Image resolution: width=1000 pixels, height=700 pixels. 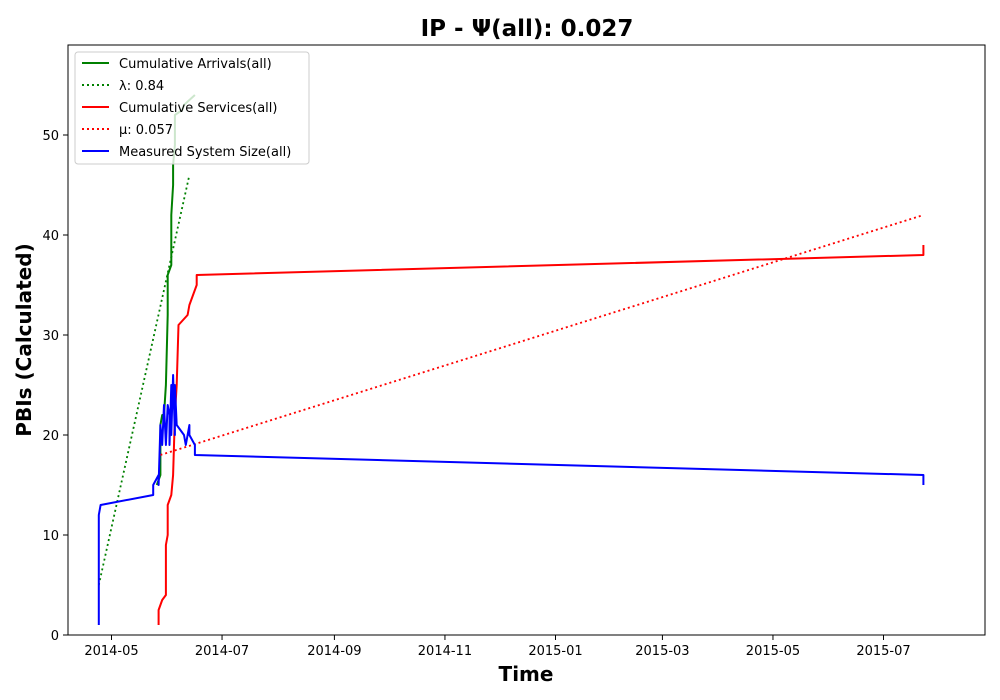 I want to click on x-tick-label: 2015-03, so click(x=662, y=651).